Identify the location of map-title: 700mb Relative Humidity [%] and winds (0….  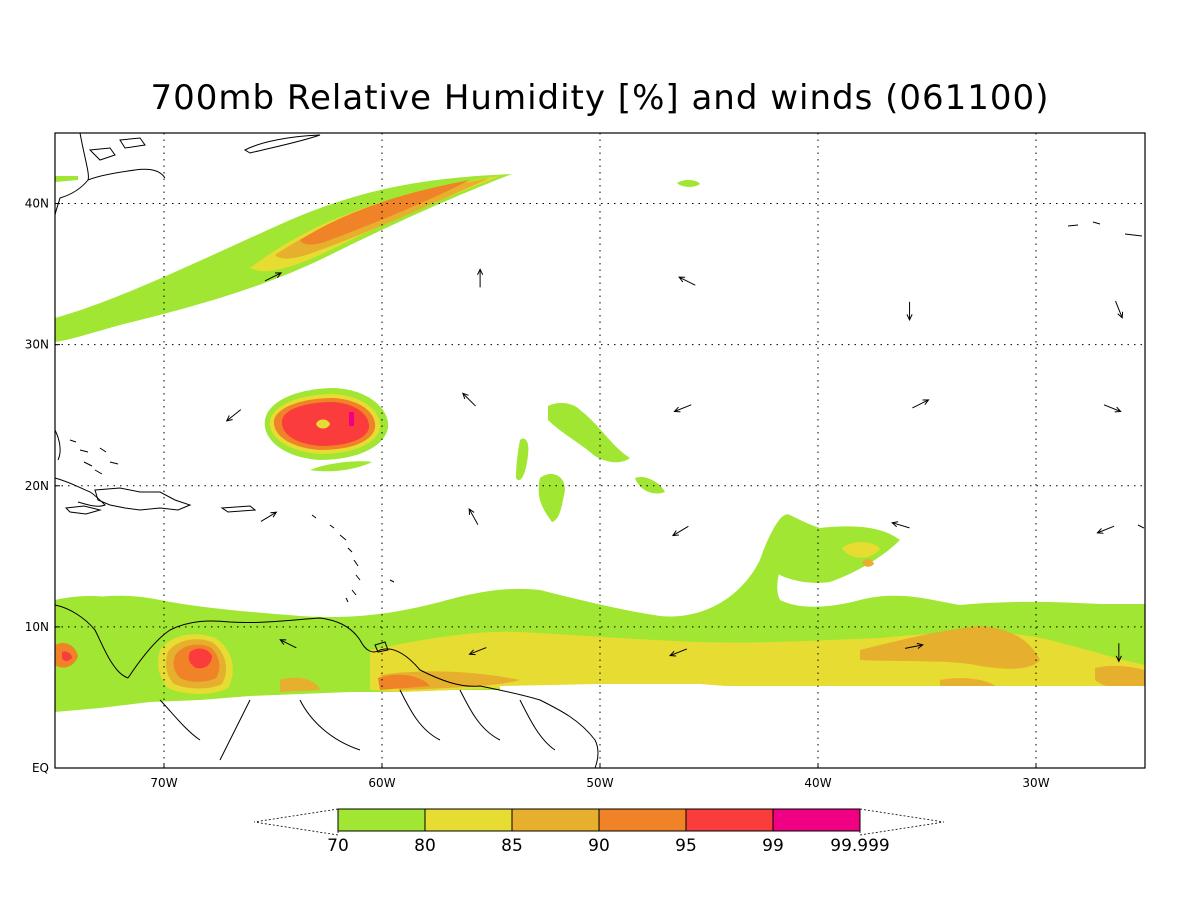
(600, 98).